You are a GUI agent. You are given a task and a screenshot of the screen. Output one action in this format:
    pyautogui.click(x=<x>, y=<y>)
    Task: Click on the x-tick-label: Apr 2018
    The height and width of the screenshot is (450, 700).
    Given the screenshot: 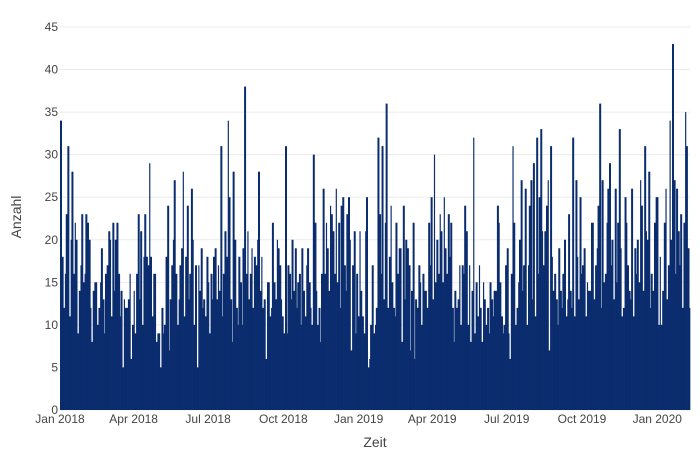 What is the action you would take?
    pyautogui.click(x=133, y=419)
    